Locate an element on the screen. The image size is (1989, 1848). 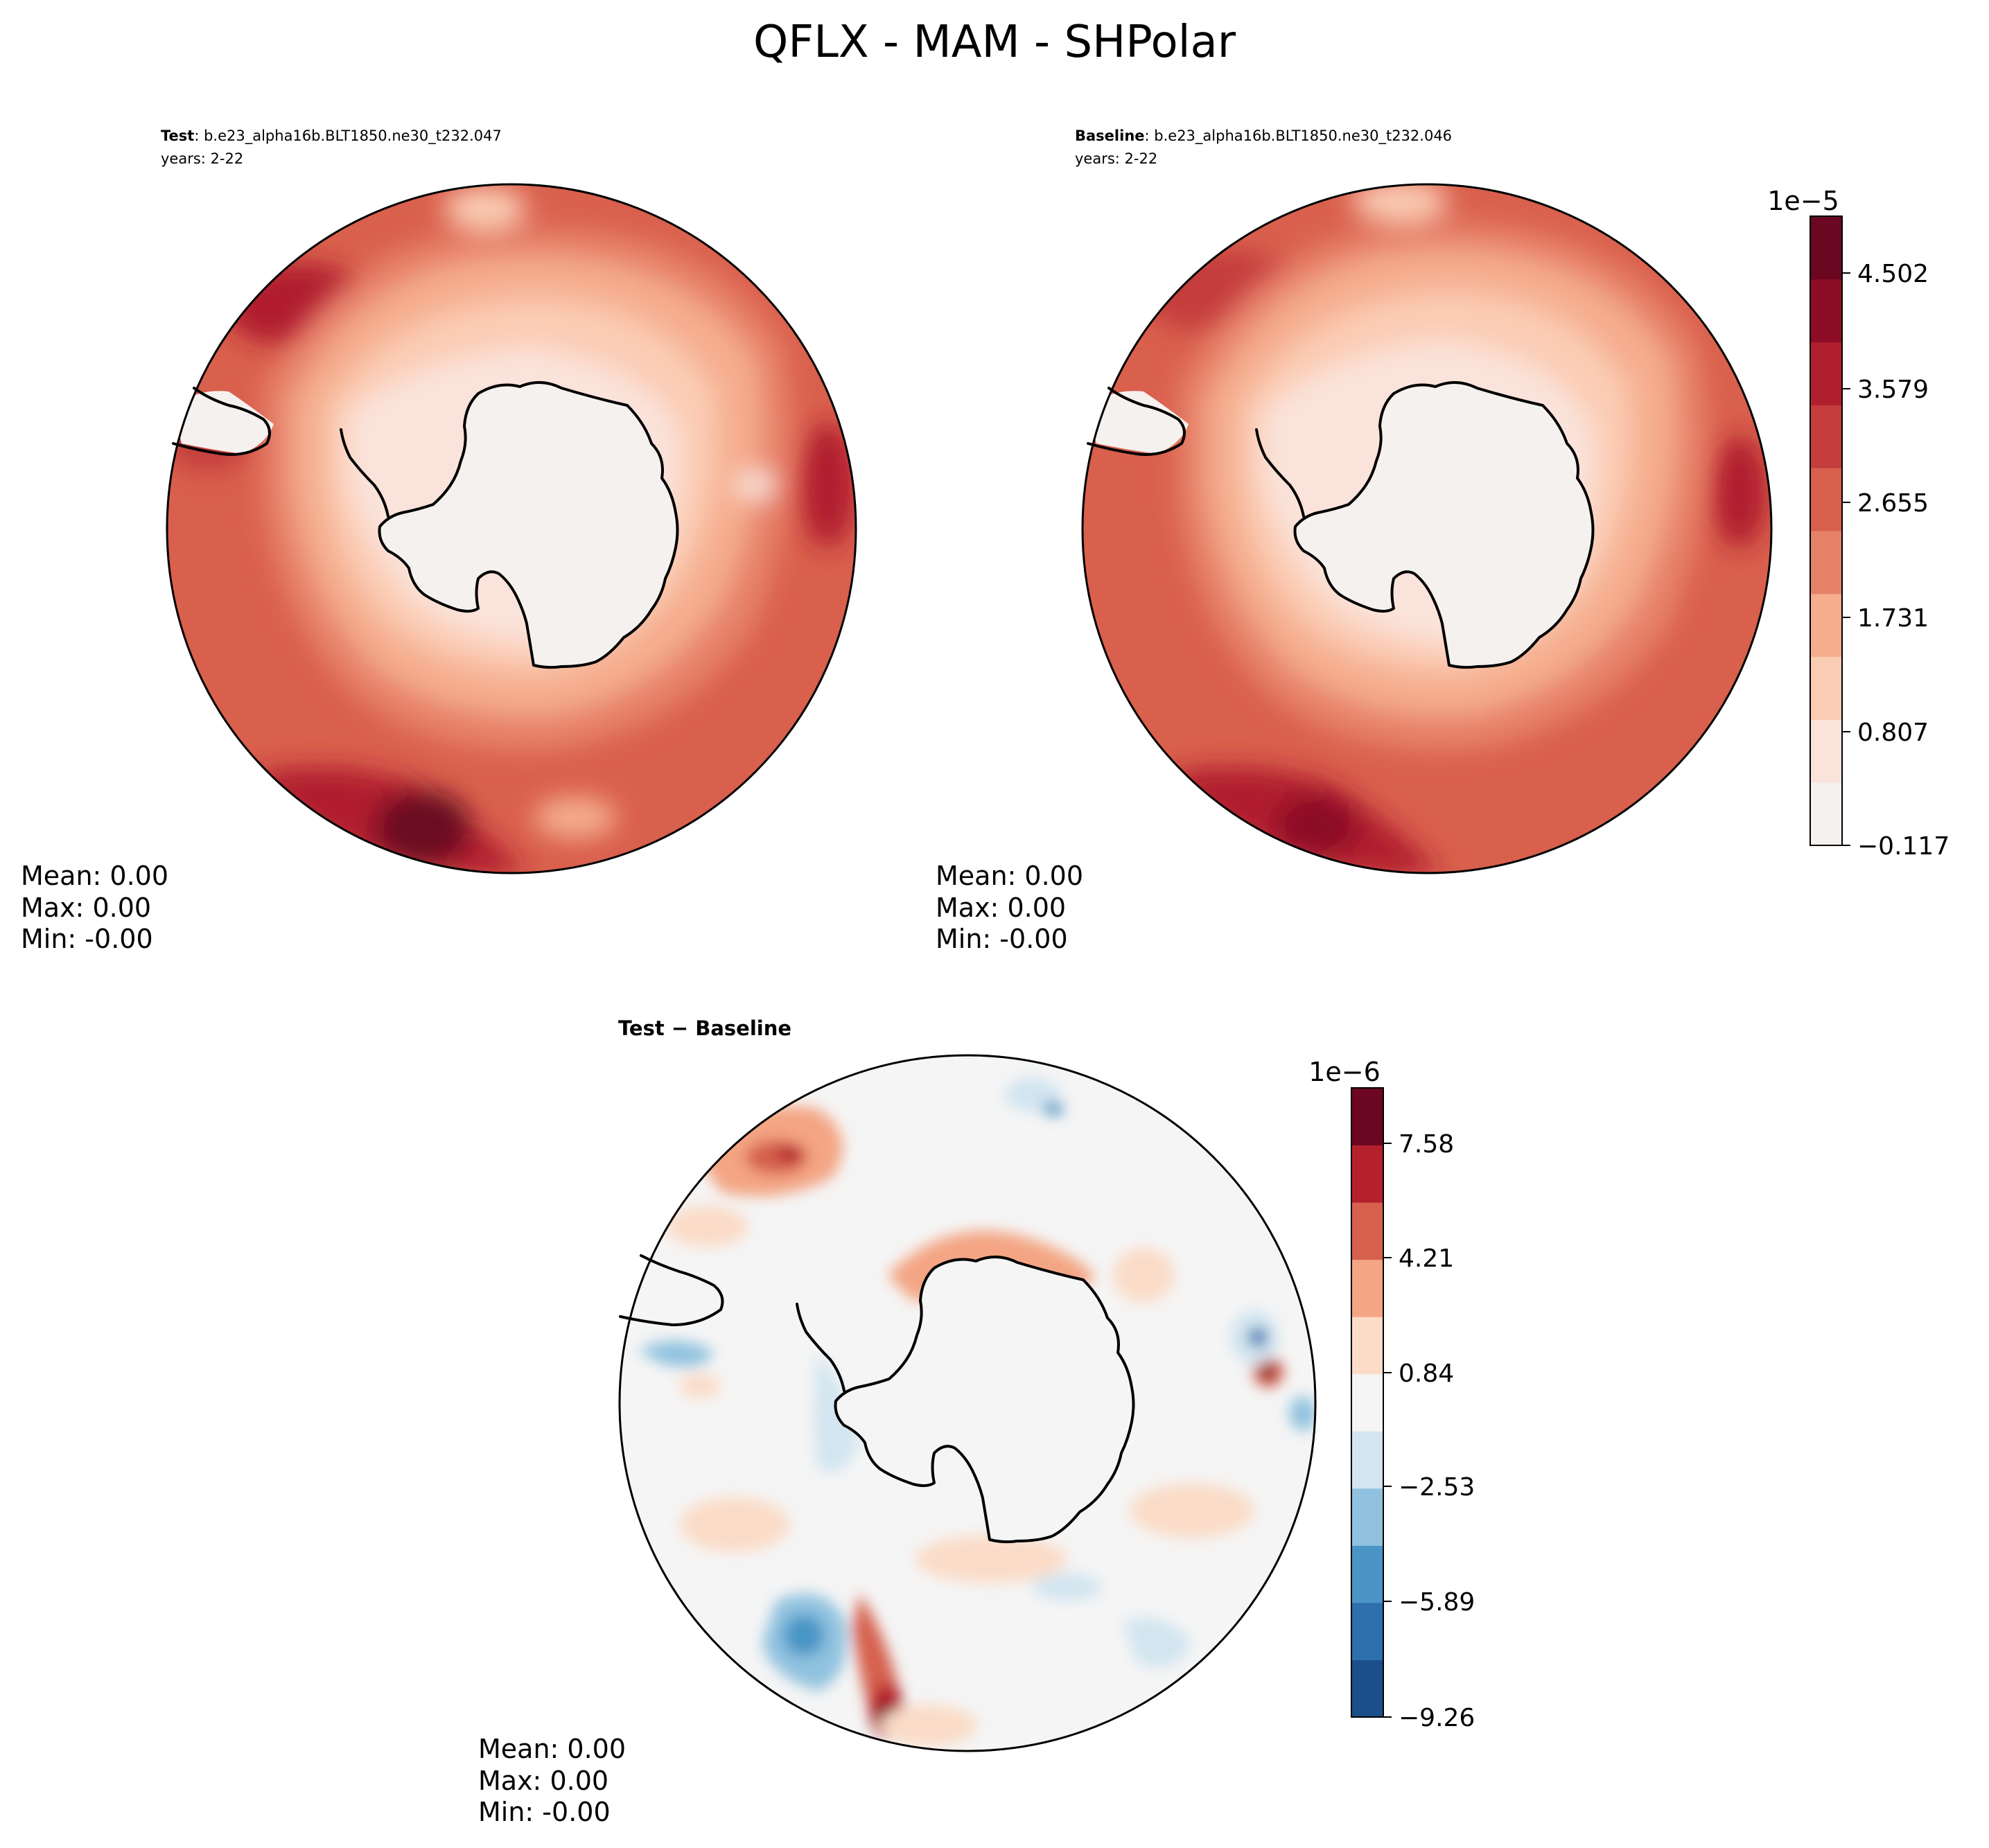
colorbar-diff-tick-label: 7.58 is located at coordinates (1427, 1144).